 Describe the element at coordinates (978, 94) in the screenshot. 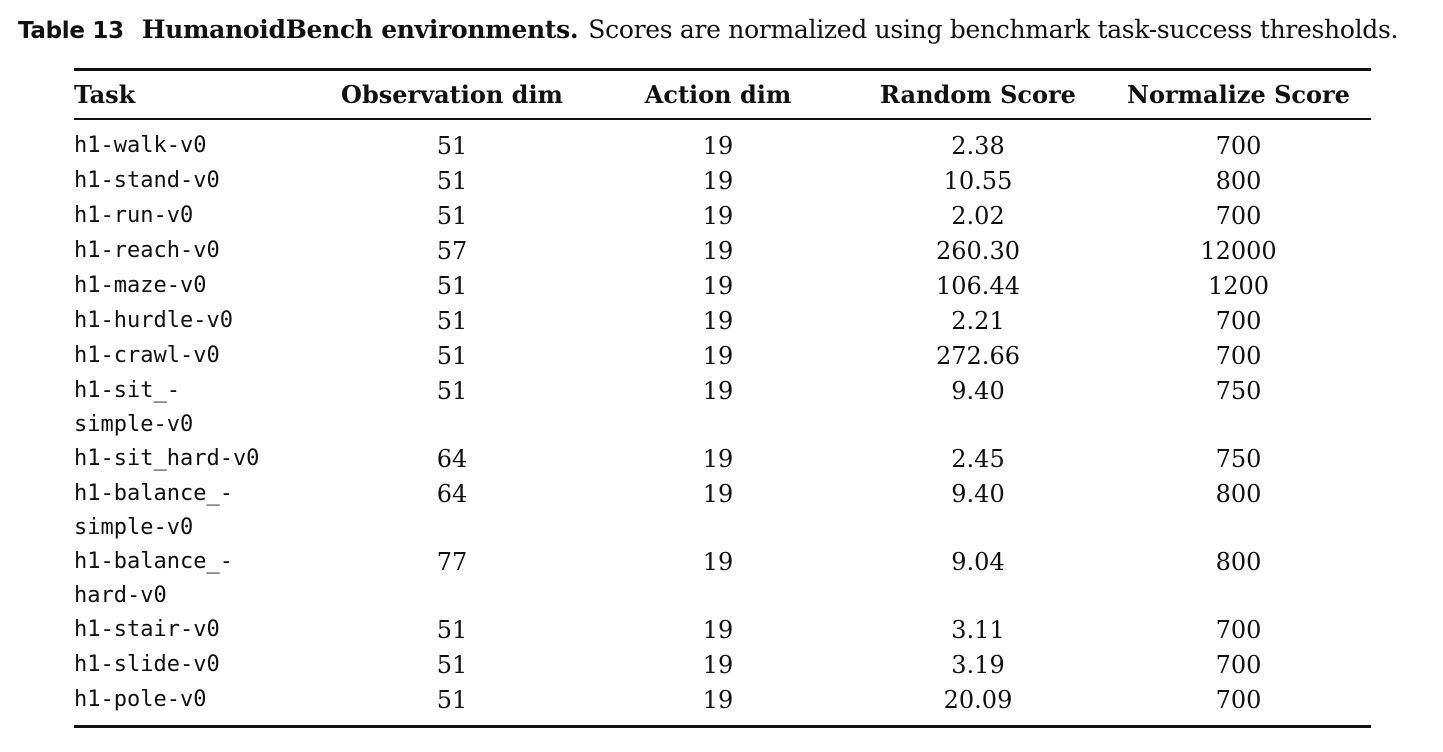

I see `header-random-score: Random Score` at that location.